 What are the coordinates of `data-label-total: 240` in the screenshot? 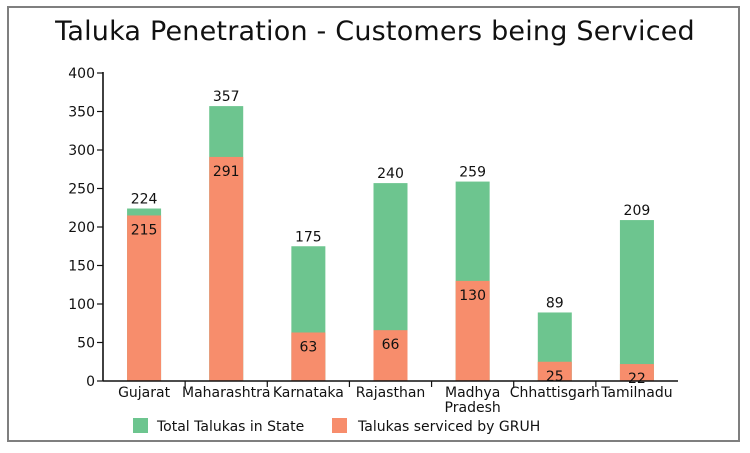 It's located at (390, 174).